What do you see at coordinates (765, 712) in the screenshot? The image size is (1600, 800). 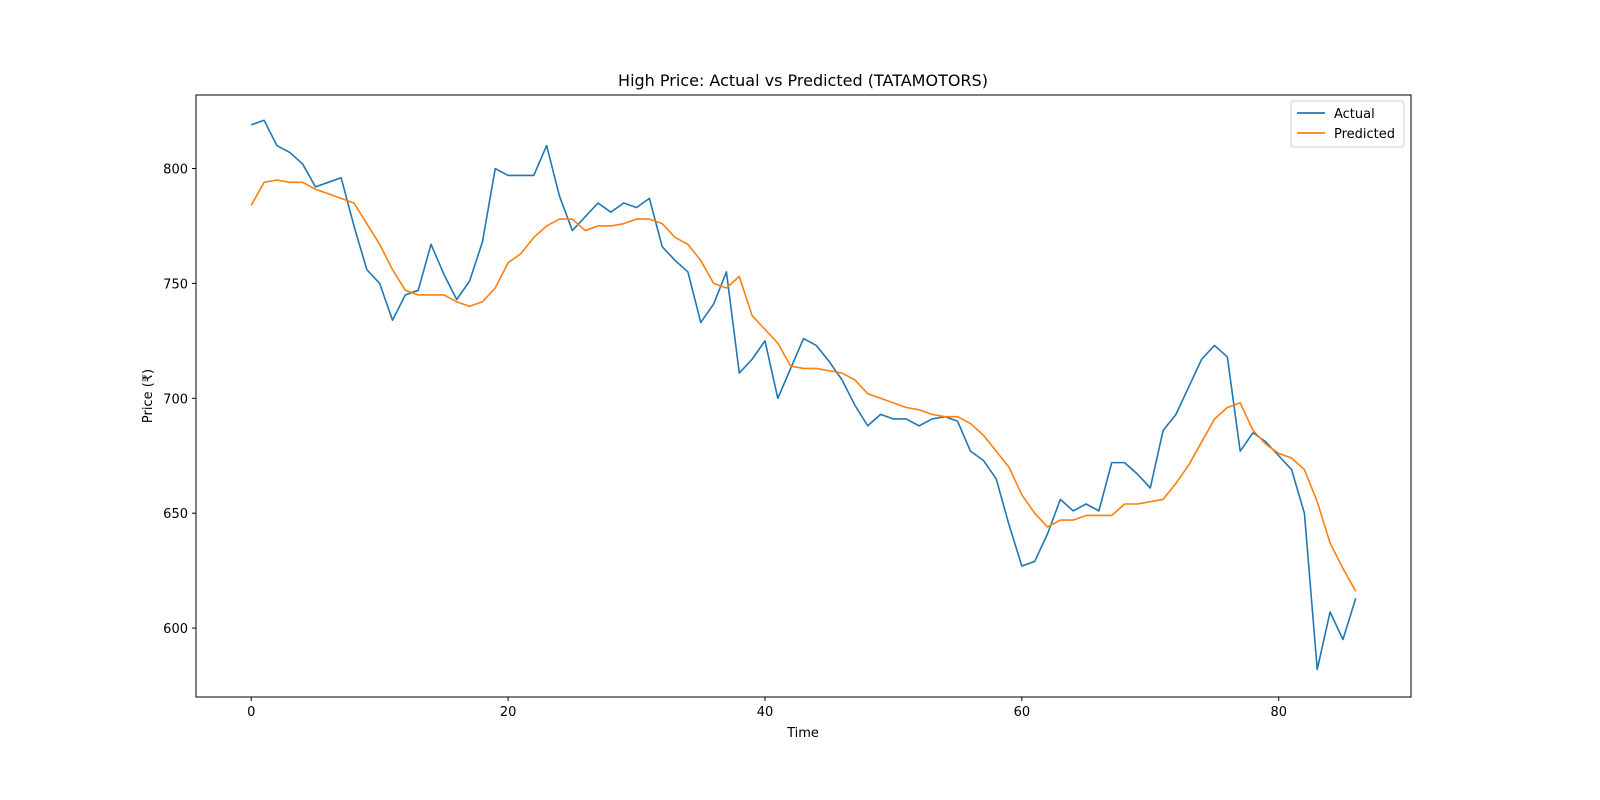 I see `x-tick-label: 40` at bounding box center [765, 712].